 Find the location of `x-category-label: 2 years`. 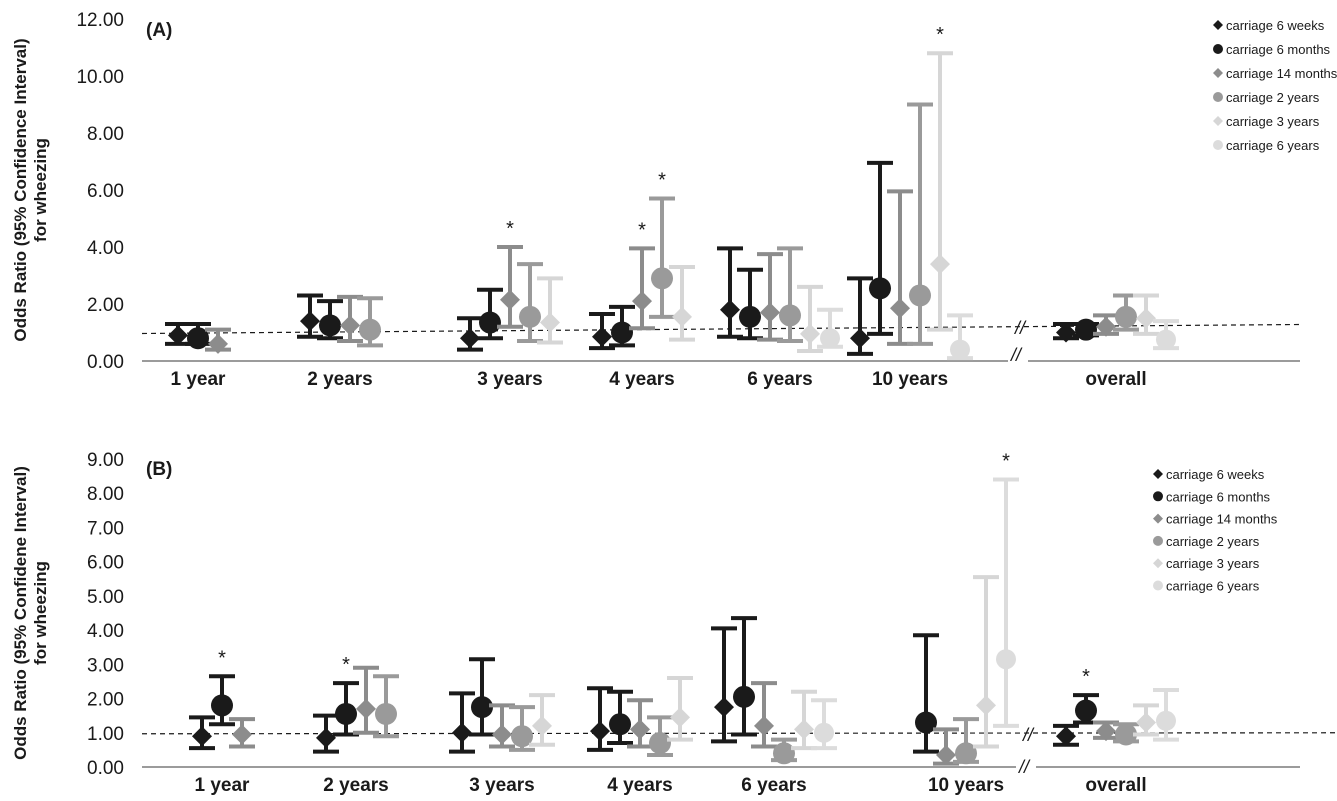

x-category-label: 2 years is located at coordinates (340, 379).